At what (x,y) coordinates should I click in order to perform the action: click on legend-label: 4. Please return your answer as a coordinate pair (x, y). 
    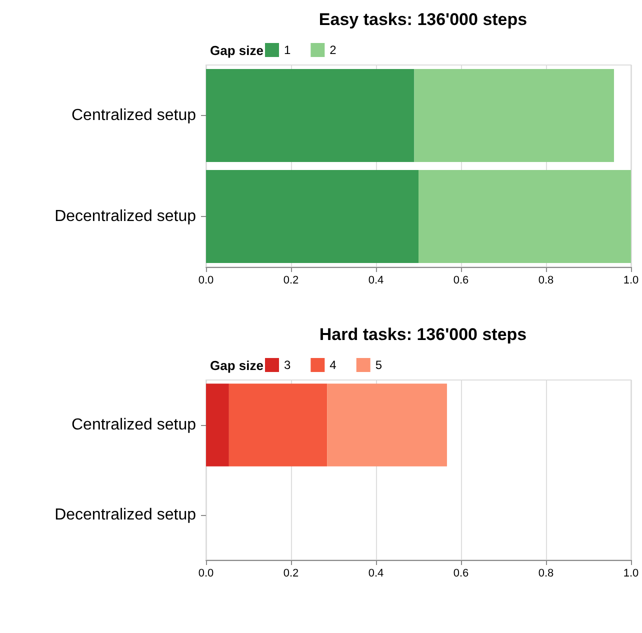
    Looking at the image, I should click on (333, 365).